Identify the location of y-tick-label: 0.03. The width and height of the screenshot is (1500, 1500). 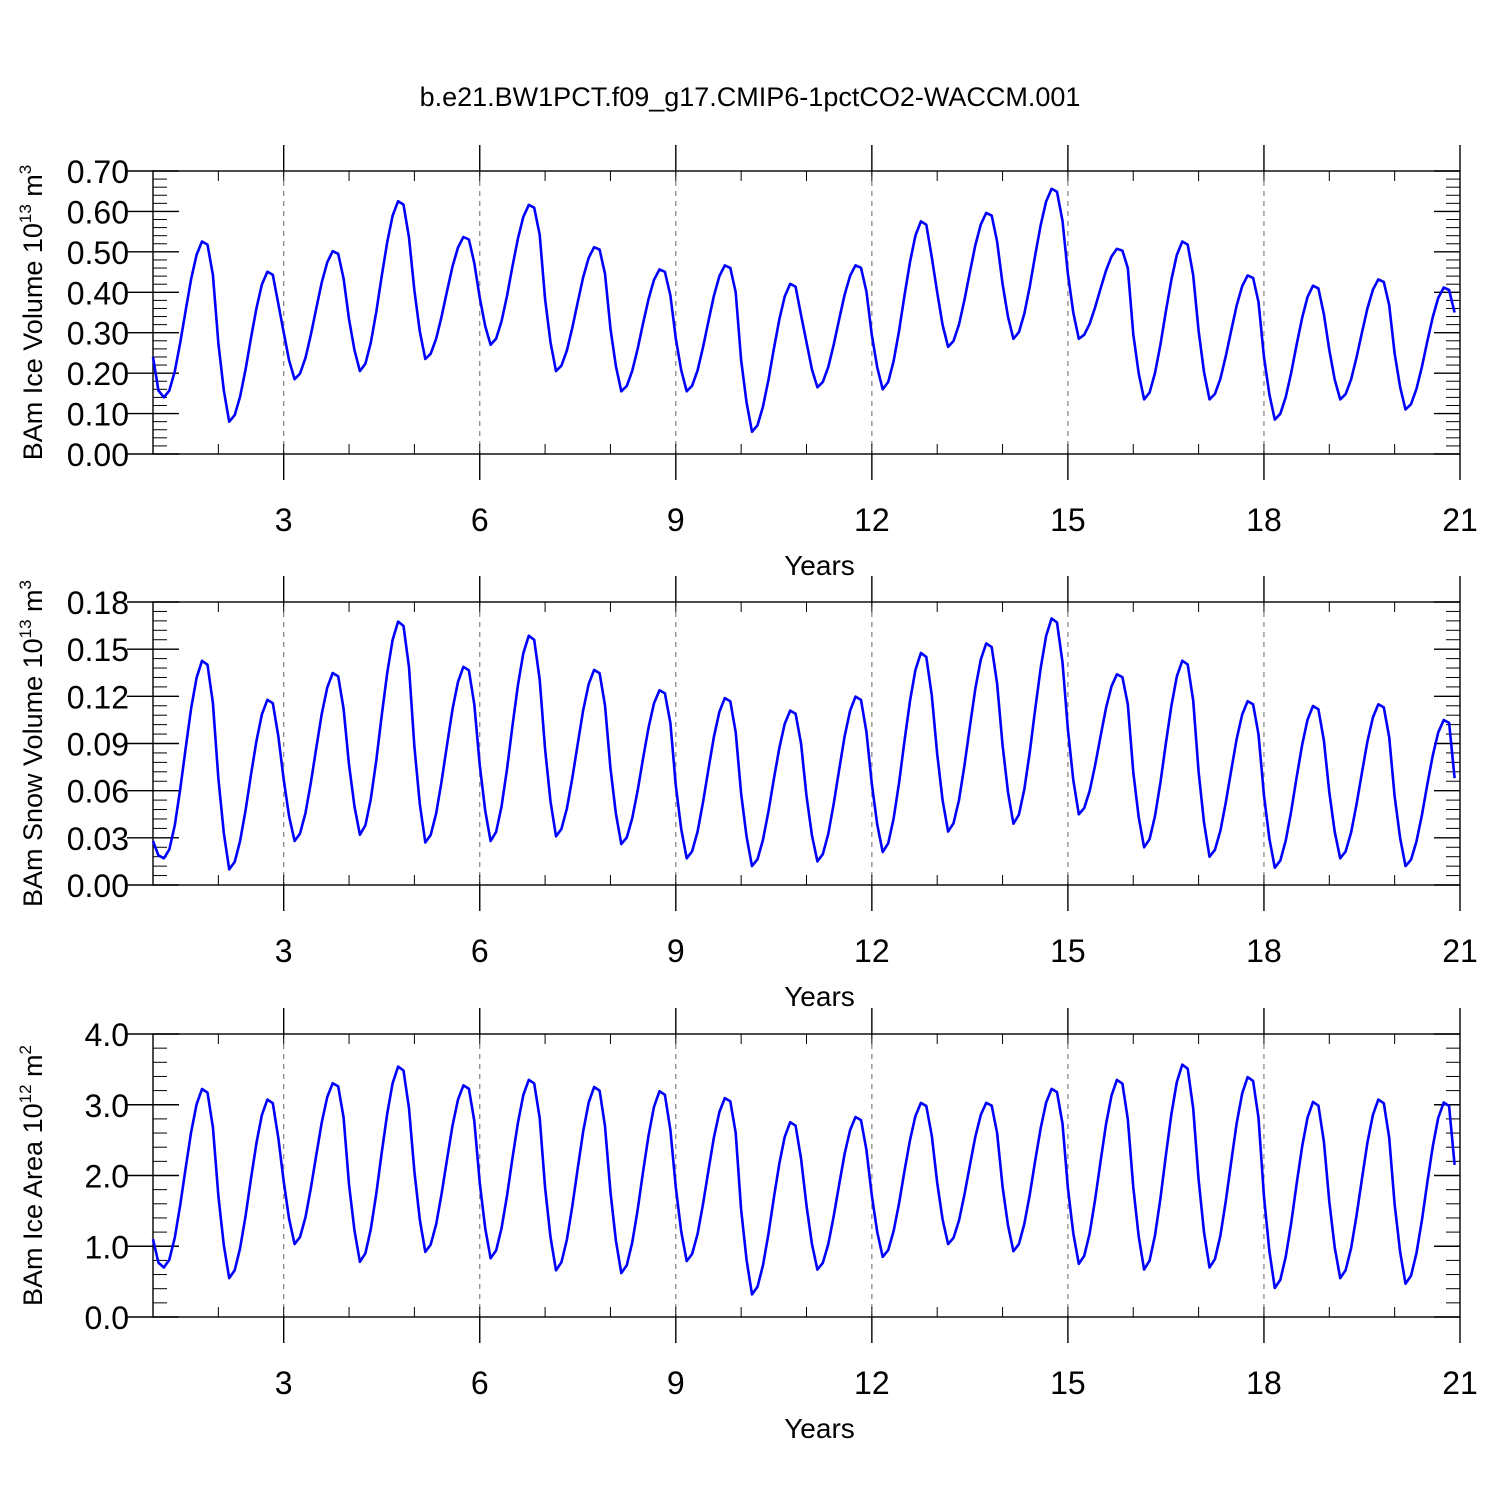
(98, 839).